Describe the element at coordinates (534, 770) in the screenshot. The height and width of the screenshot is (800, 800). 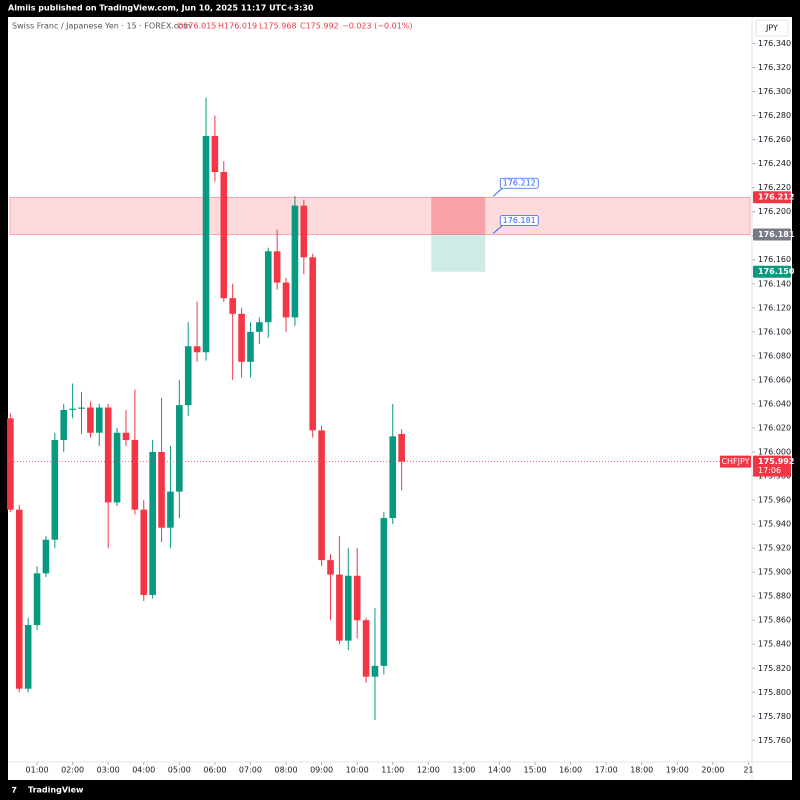
I see `x-tick-label: 15:00` at that location.